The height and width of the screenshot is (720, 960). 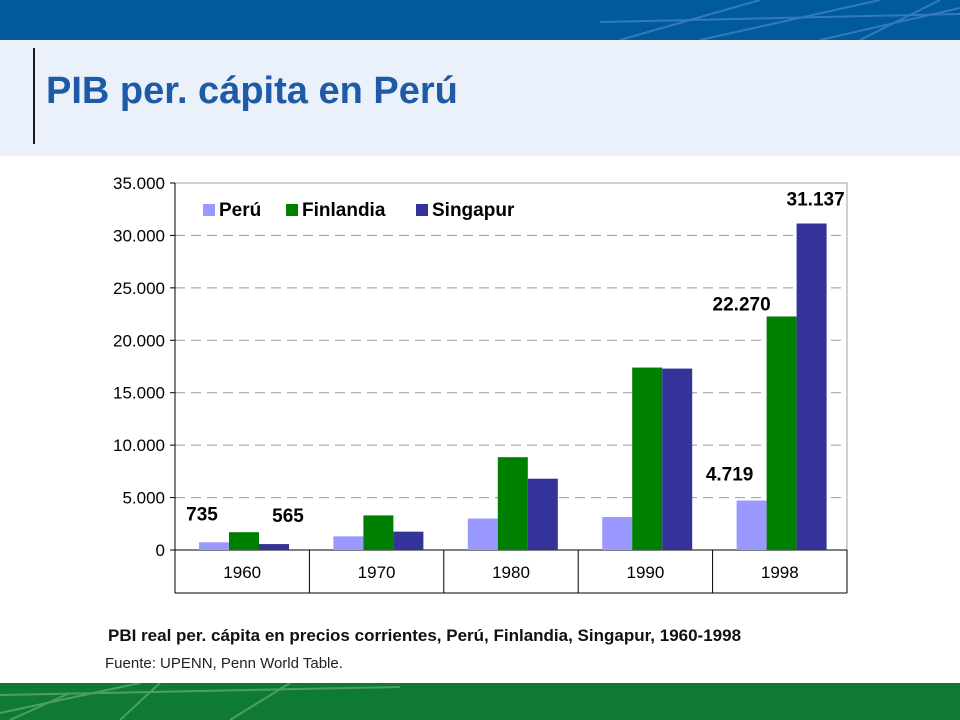 What do you see at coordinates (377, 572) in the screenshot?
I see `x-tick-label: 1970` at bounding box center [377, 572].